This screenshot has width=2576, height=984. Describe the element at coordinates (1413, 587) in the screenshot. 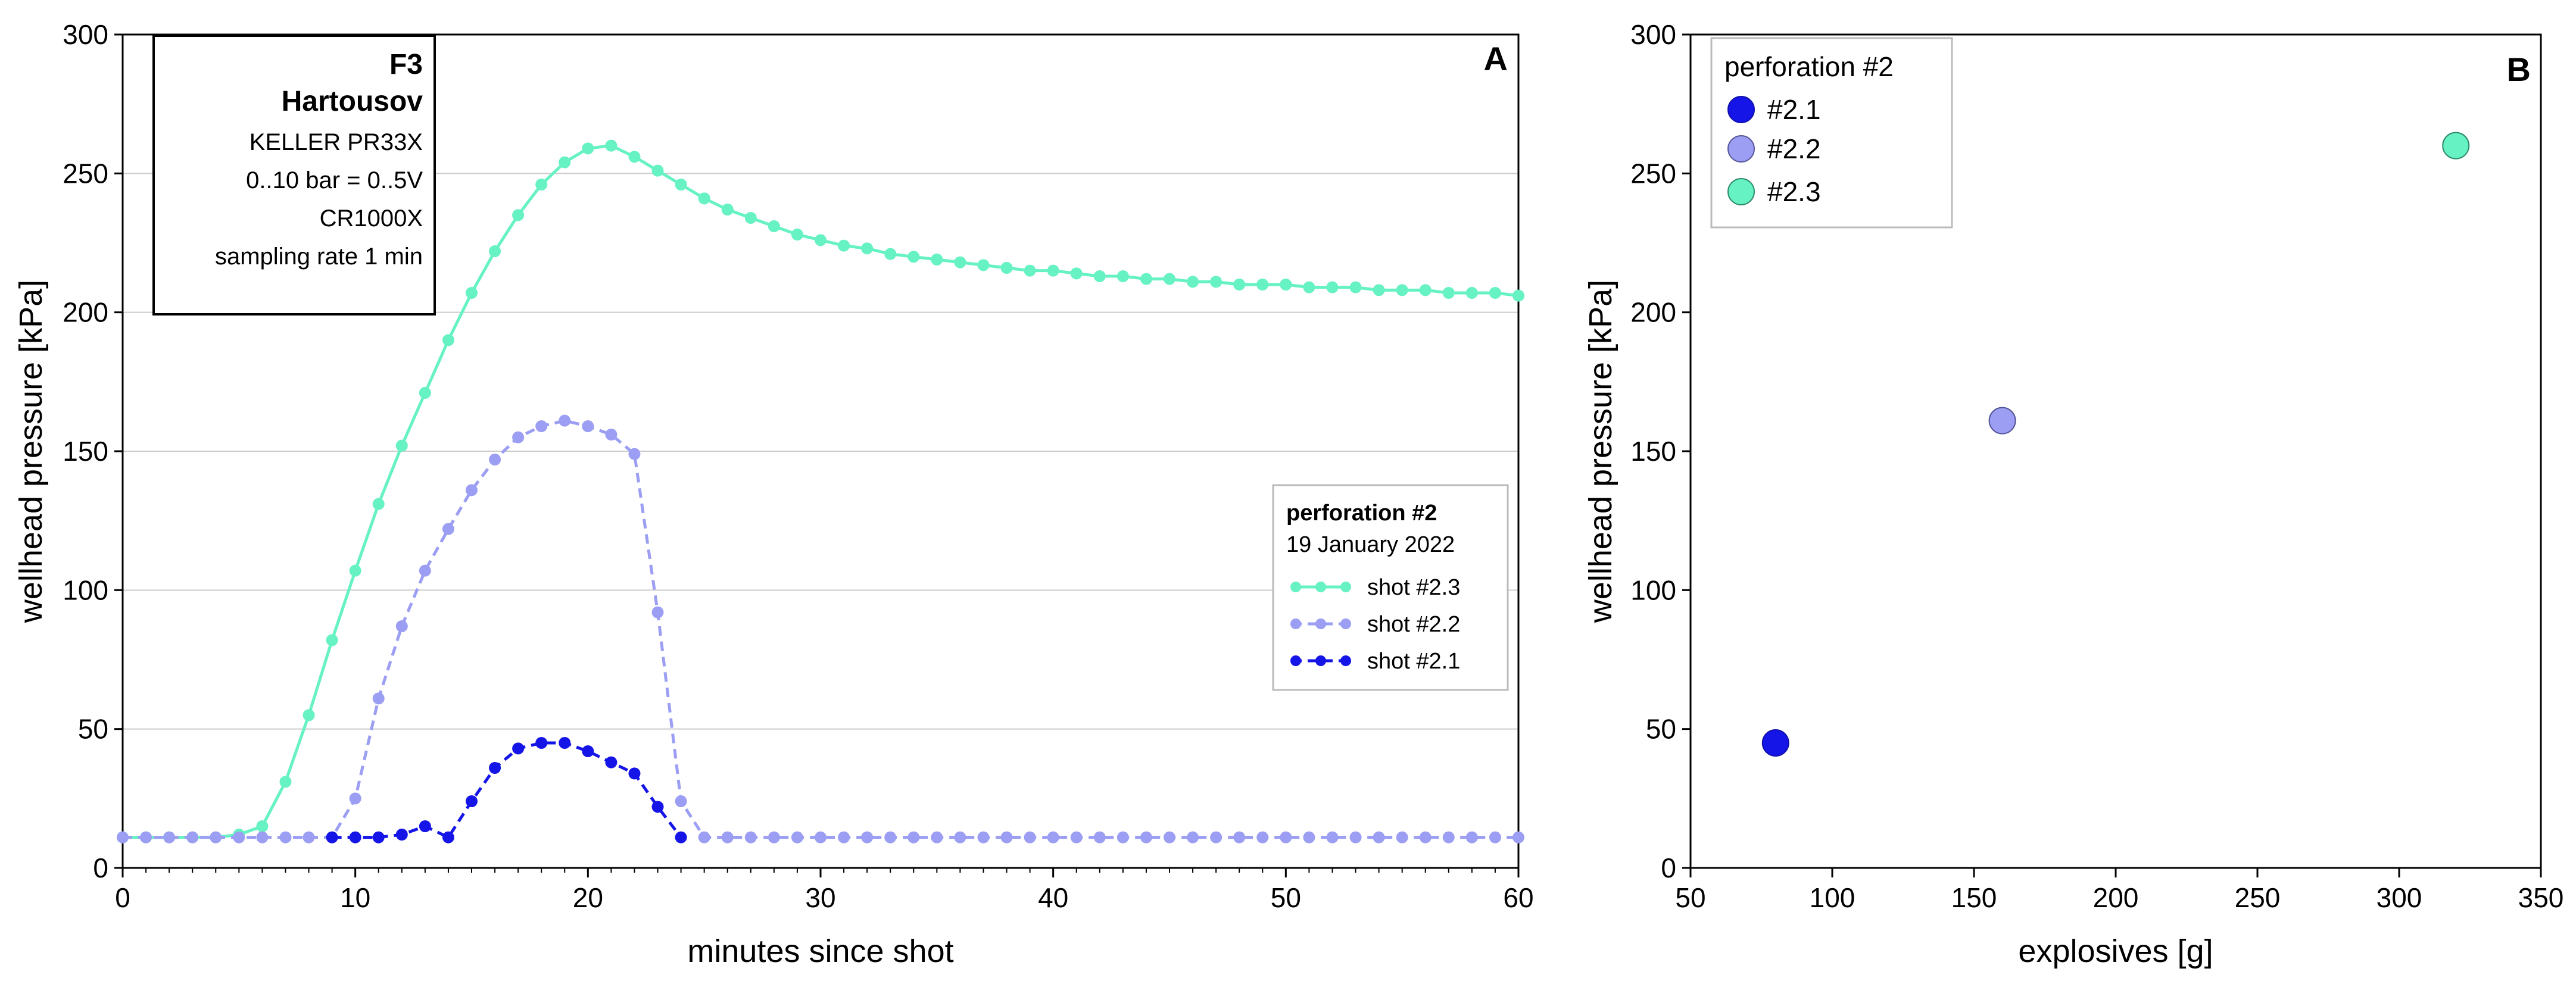

I see `legend-label: shot #2.3` at that location.